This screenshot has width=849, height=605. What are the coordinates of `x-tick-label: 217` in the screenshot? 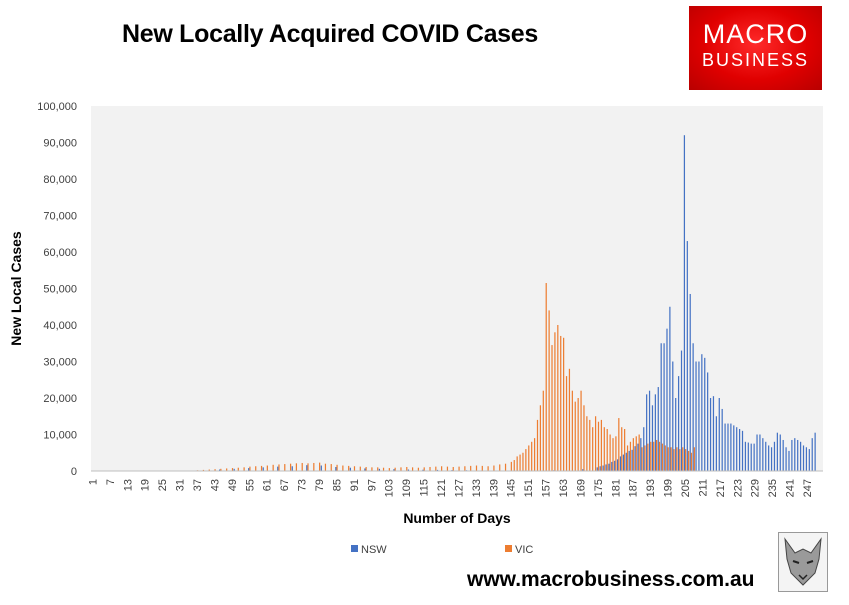 It's located at (721, 488).